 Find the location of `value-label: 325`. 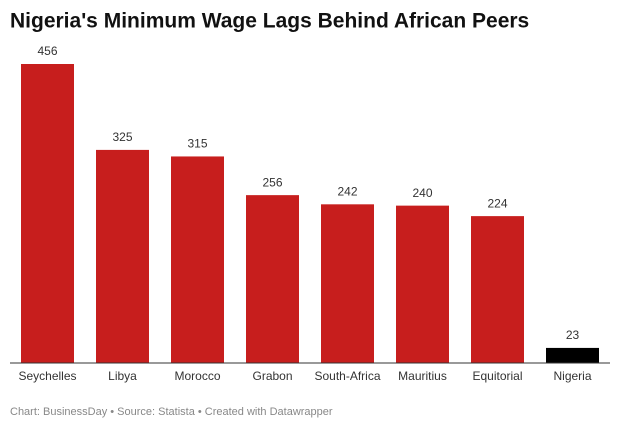

value-label: 325 is located at coordinates (122, 137).